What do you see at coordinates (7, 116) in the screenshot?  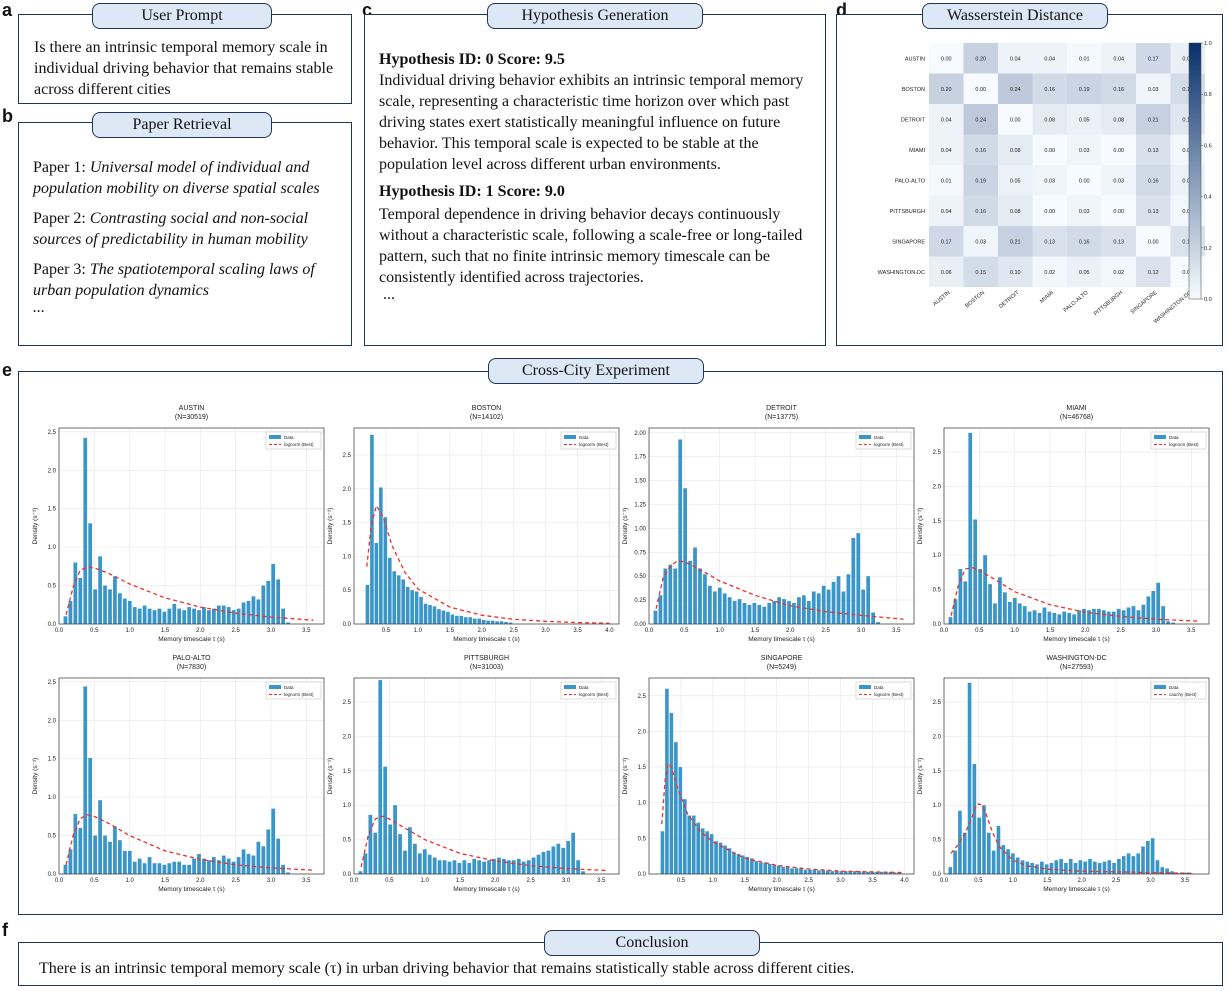 I see `panel-letter-b: b` at bounding box center [7, 116].